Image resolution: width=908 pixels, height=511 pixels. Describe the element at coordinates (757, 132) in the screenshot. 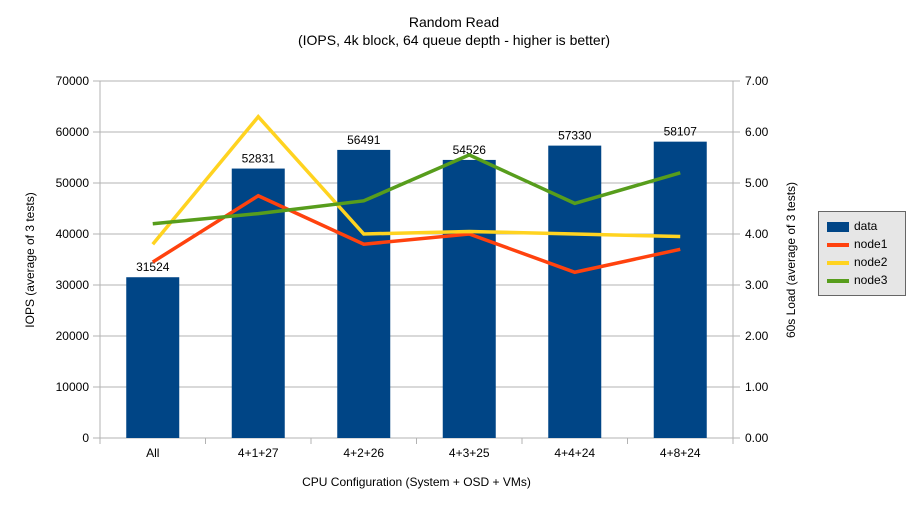

I see `right-axis-tick-label: 6.00` at that location.